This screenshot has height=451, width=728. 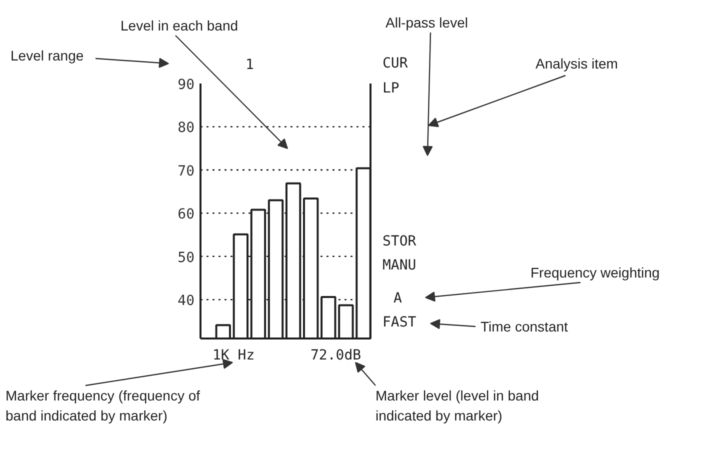 What do you see at coordinates (186, 301) in the screenshot?
I see `y-tick-label: 40` at bounding box center [186, 301].